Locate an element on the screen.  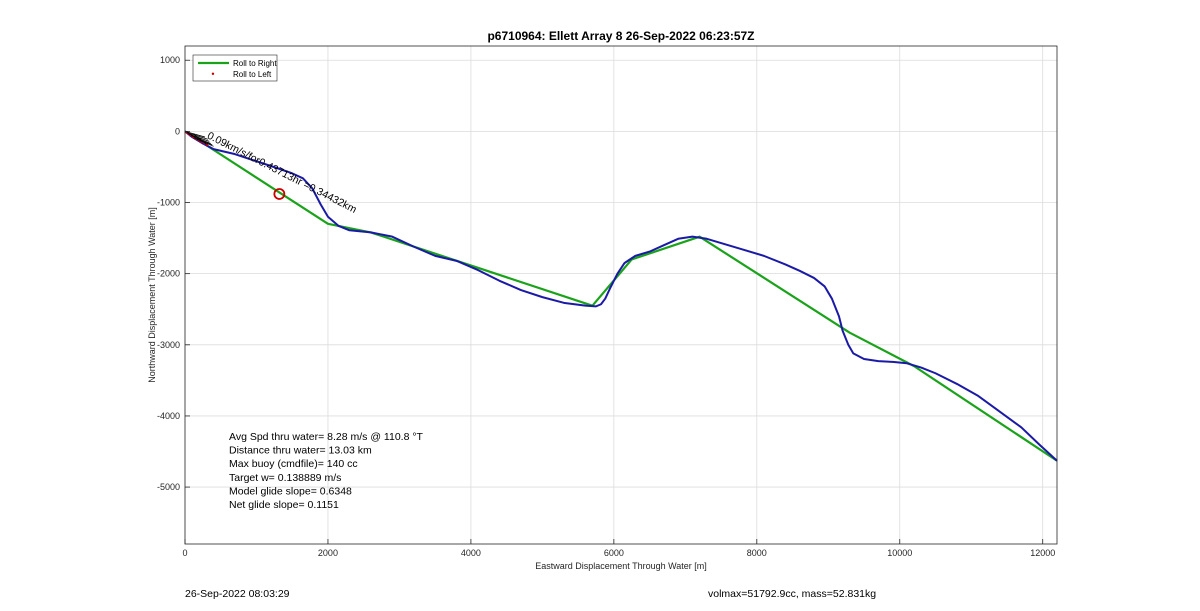
stat-line: Distance thru water= 13.03 km is located at coordinates (300, 451).